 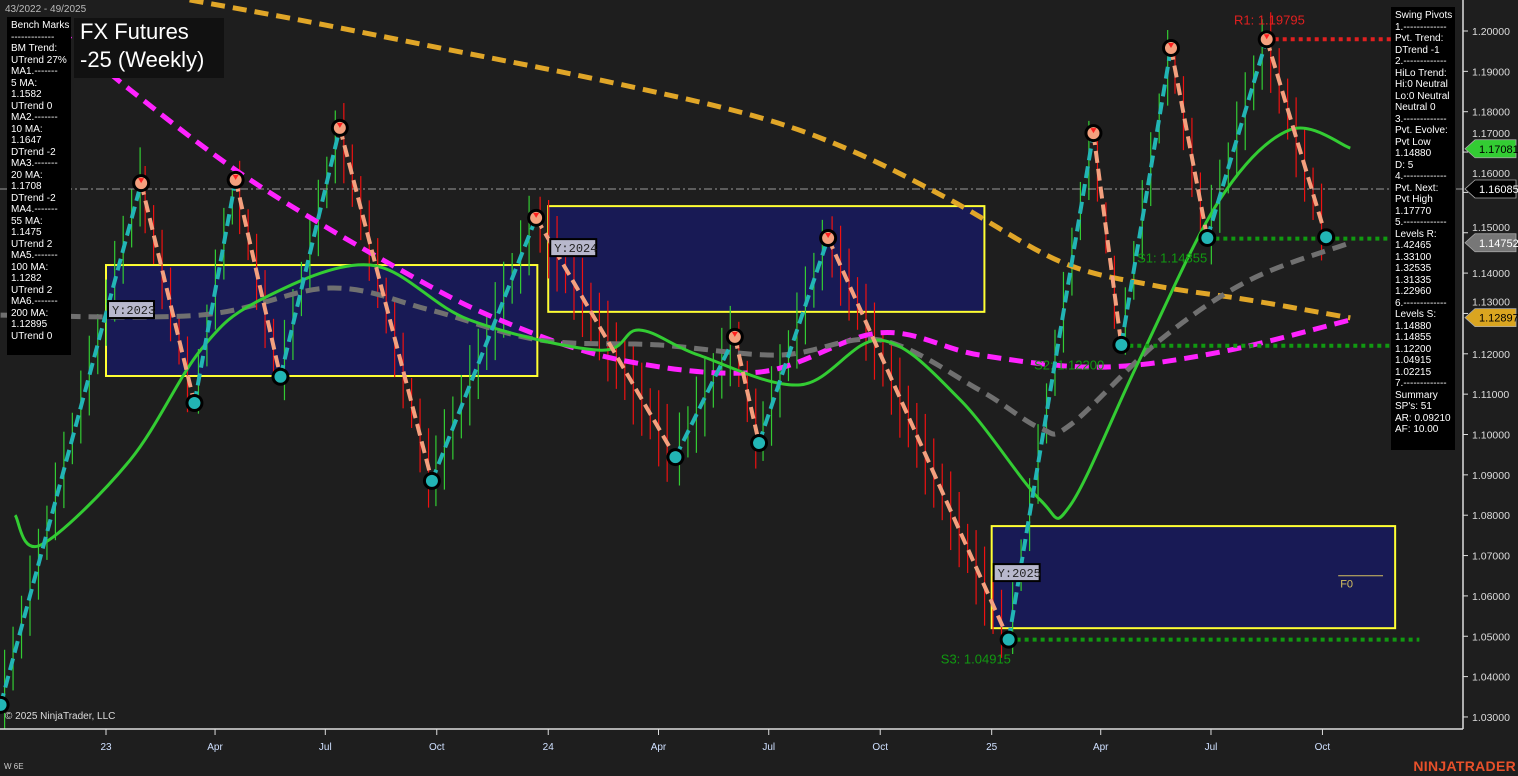 What do you see at coordinates (1419, 38) in the screenshot?
I see `panel-line: Pvt. Trend:` at bounding box center [1419, 38].